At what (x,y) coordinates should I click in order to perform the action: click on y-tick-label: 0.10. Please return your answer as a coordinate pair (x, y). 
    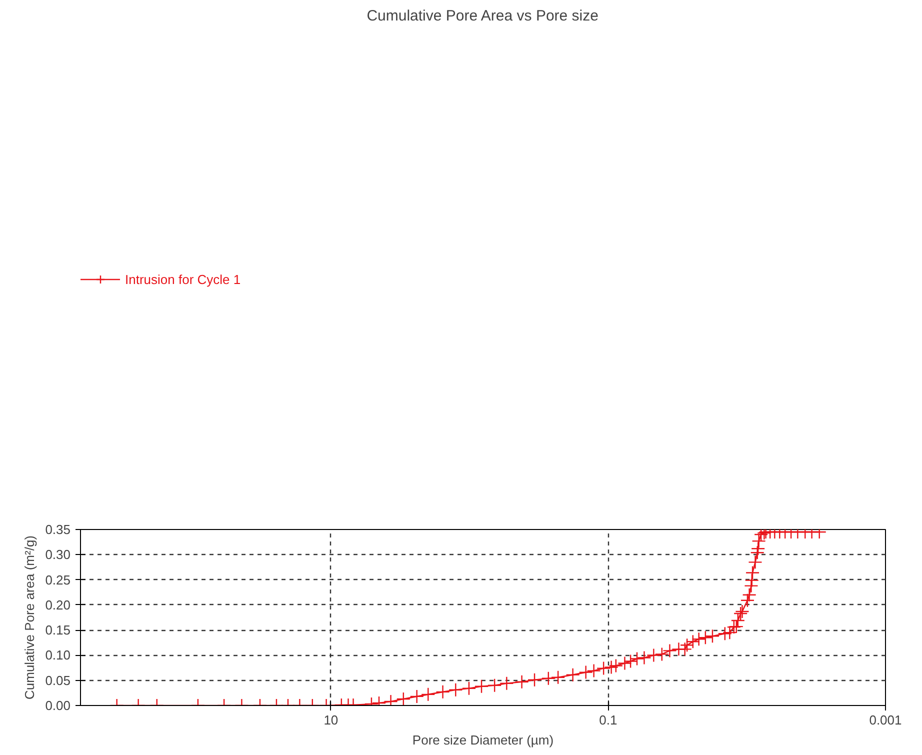
    Looking at the image, I should click on (58, 655).